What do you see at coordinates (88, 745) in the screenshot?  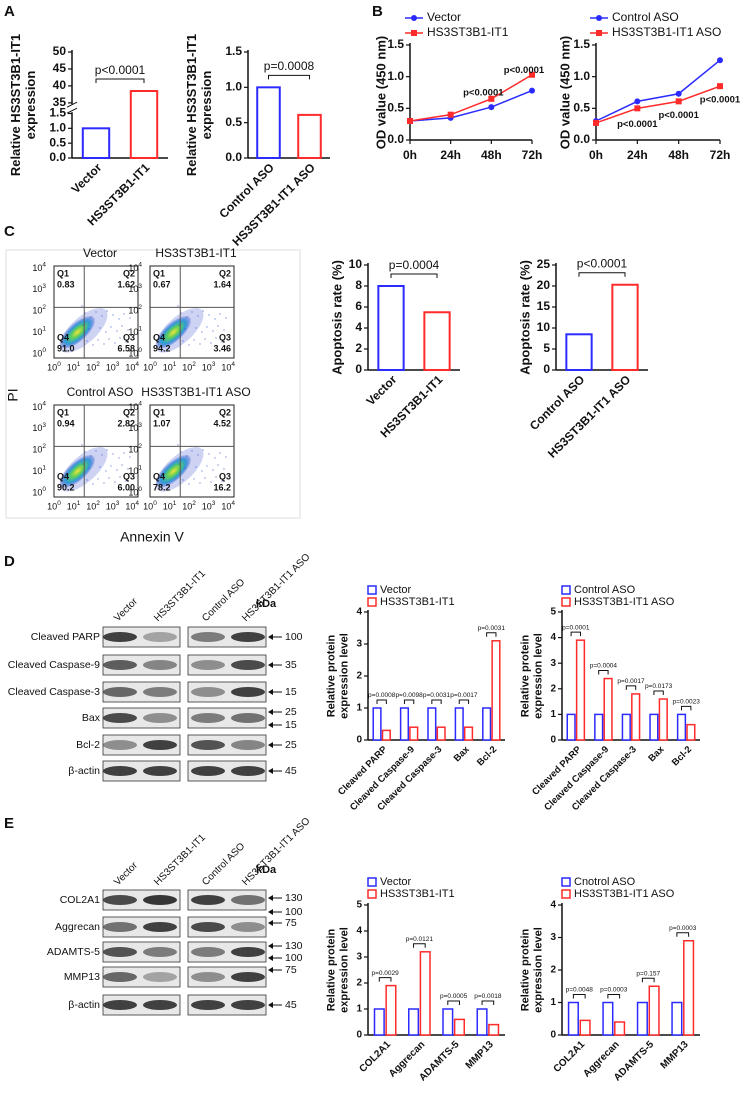 I see `blot-row-label: Bcl-2` at bounding box center [88, 745].